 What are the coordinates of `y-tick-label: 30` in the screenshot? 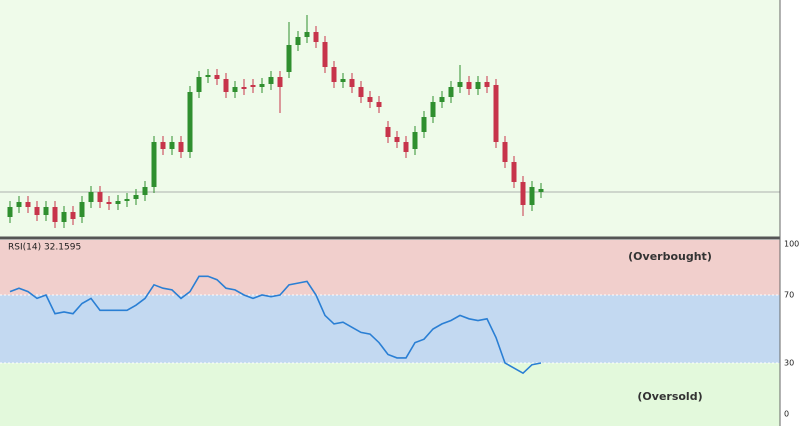 It's located at (789, 363).